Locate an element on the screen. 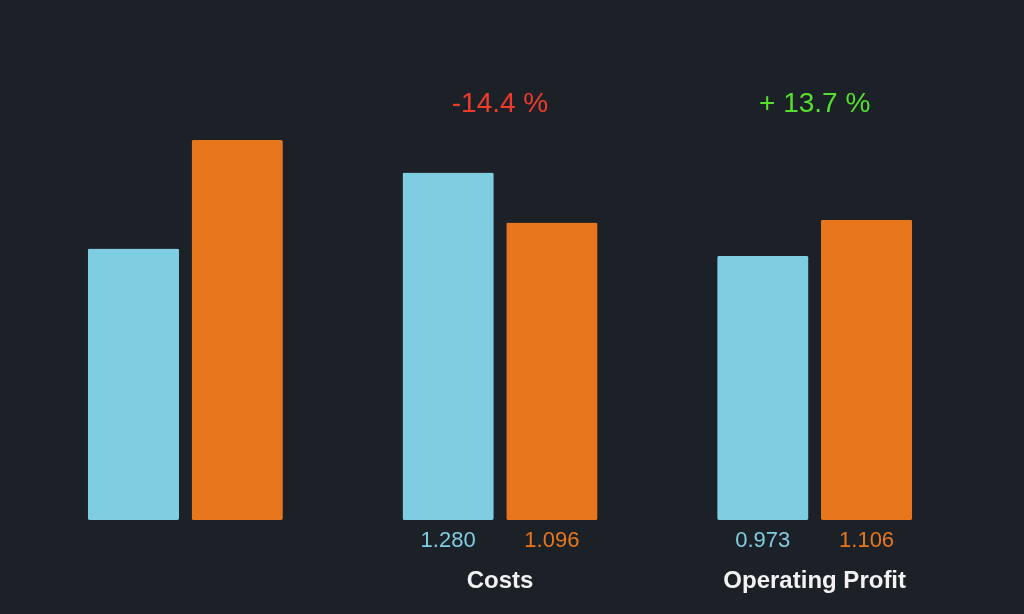 The height and width of the screenshot is (614, 1024). data-label: 1.106 is located at coordinates (867, 539).